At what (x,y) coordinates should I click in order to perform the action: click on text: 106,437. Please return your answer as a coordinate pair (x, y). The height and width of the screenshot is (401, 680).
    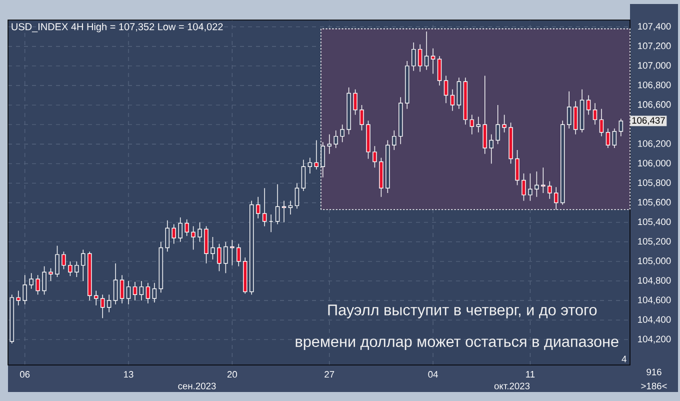
    Looking at the image, I should click on (648, 121).